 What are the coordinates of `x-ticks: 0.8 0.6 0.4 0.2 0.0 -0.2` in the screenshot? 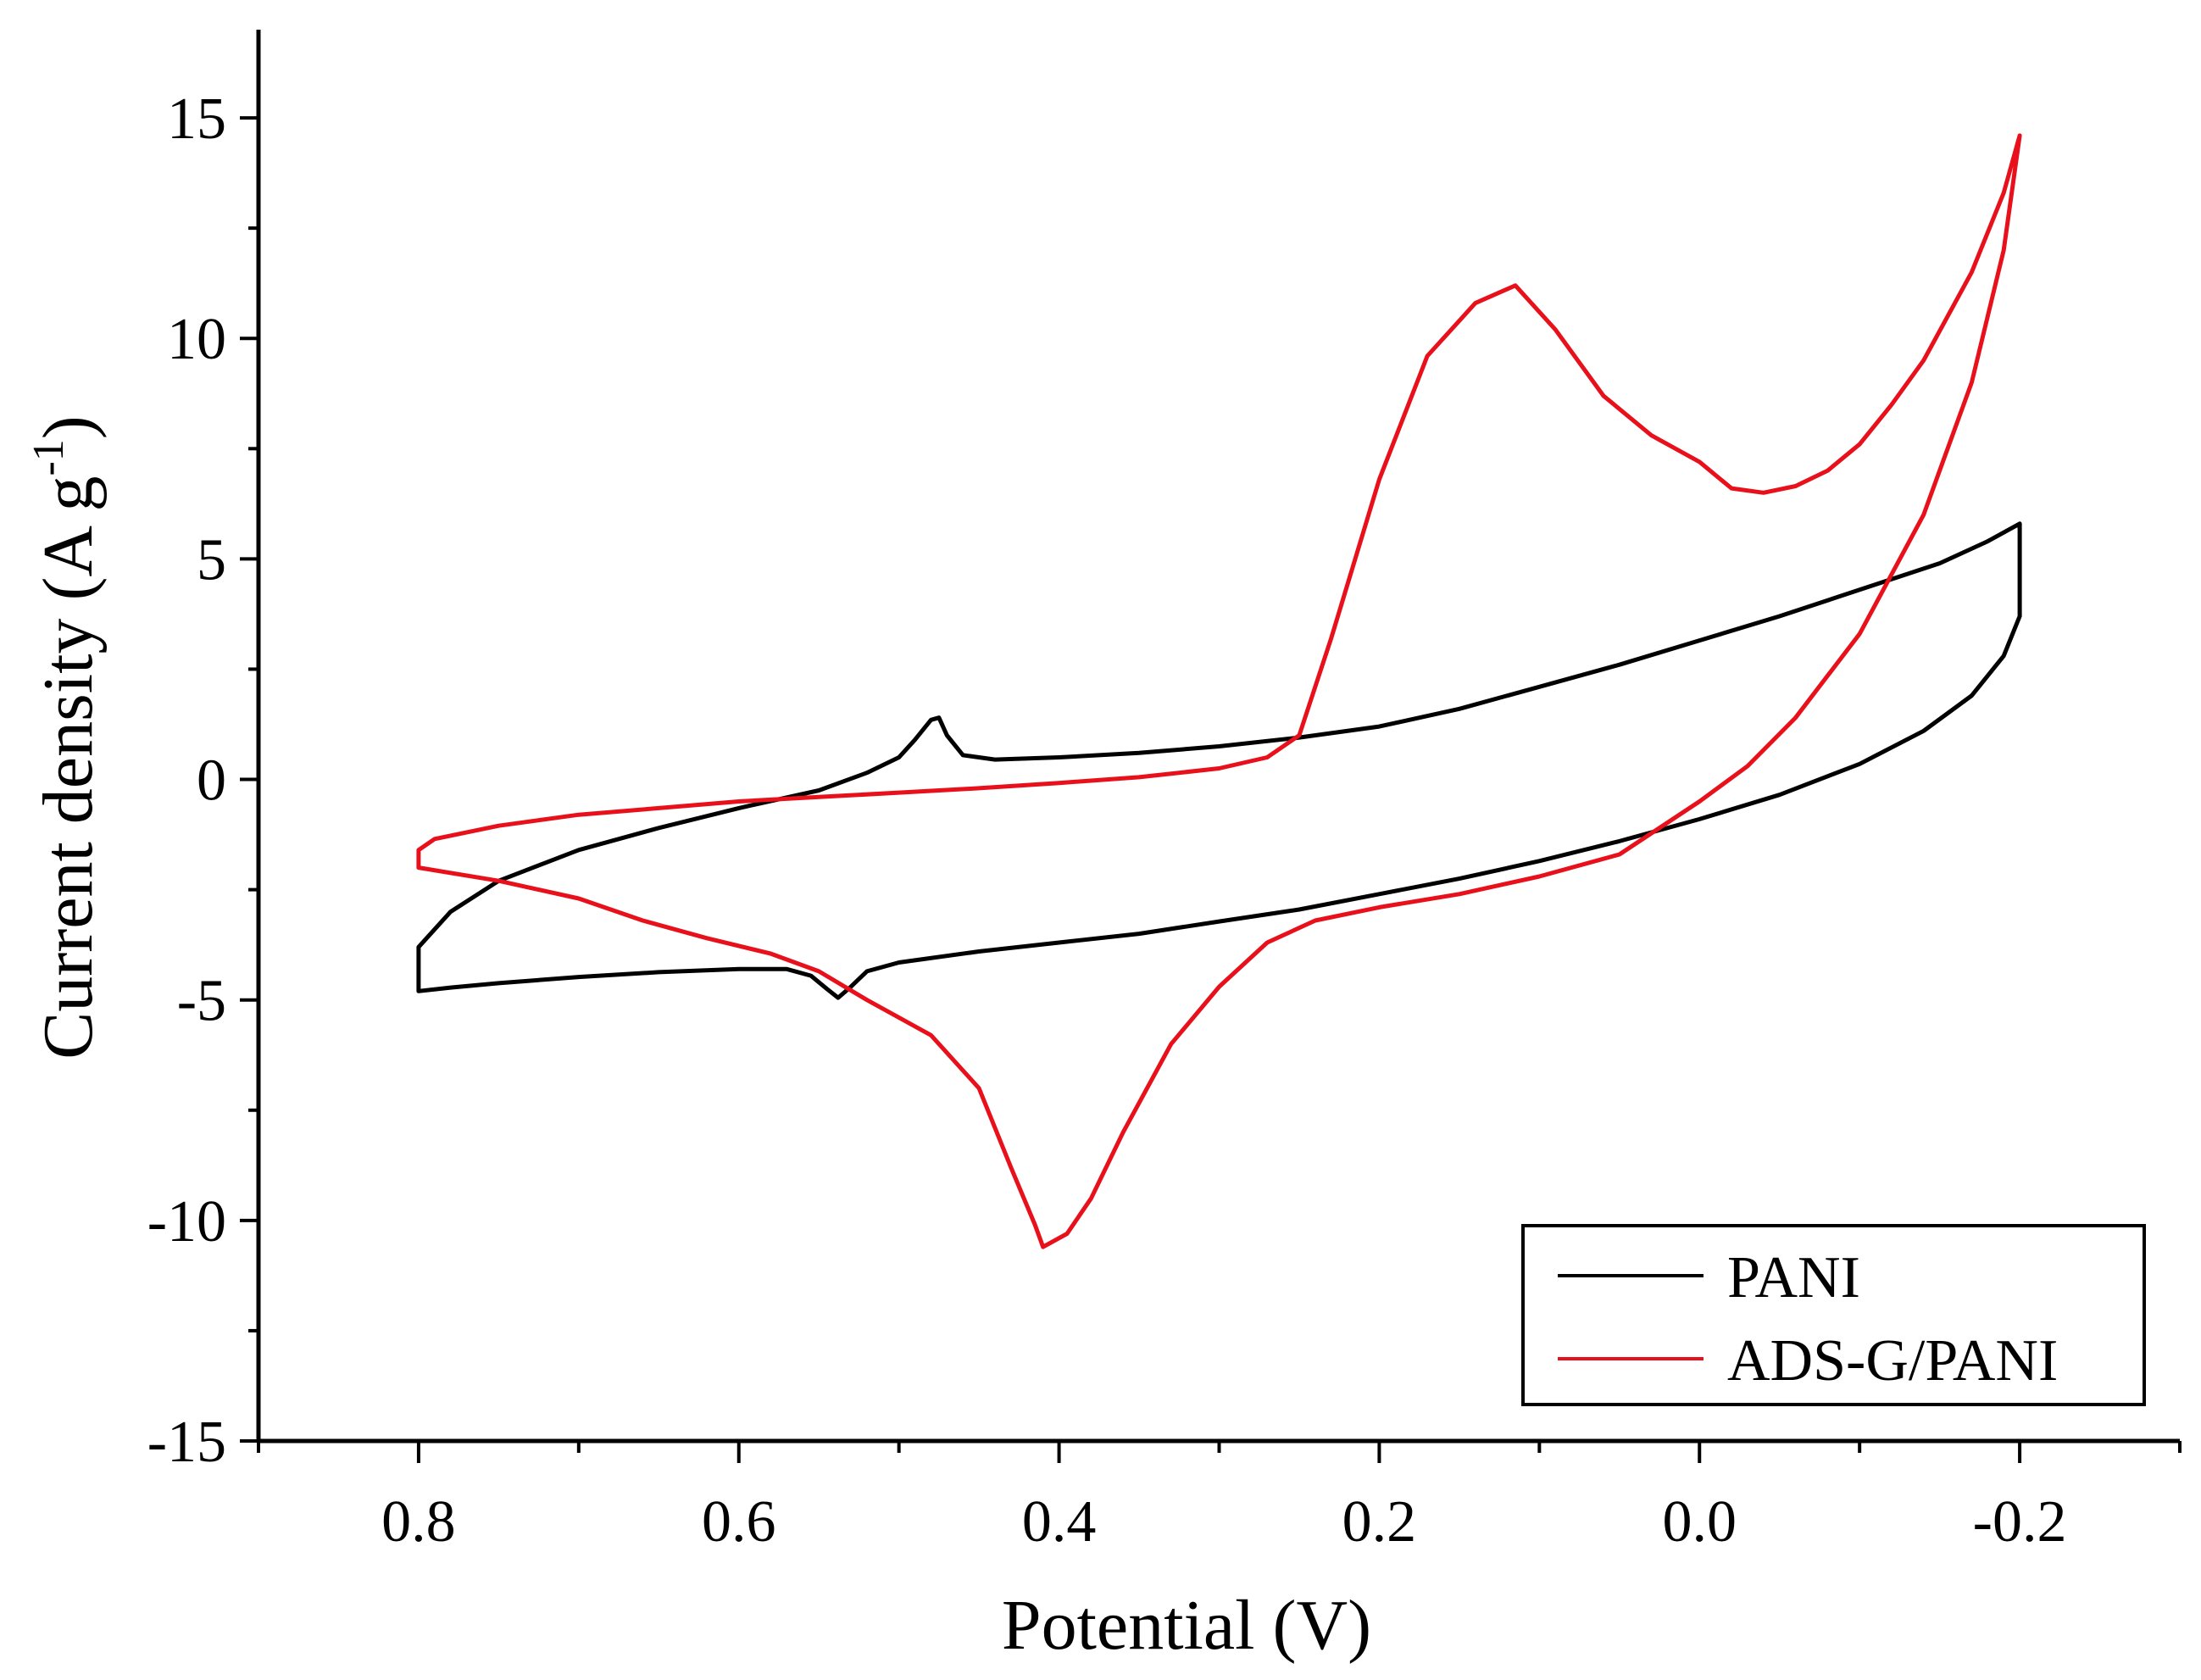 It's located at (1219, 1498).